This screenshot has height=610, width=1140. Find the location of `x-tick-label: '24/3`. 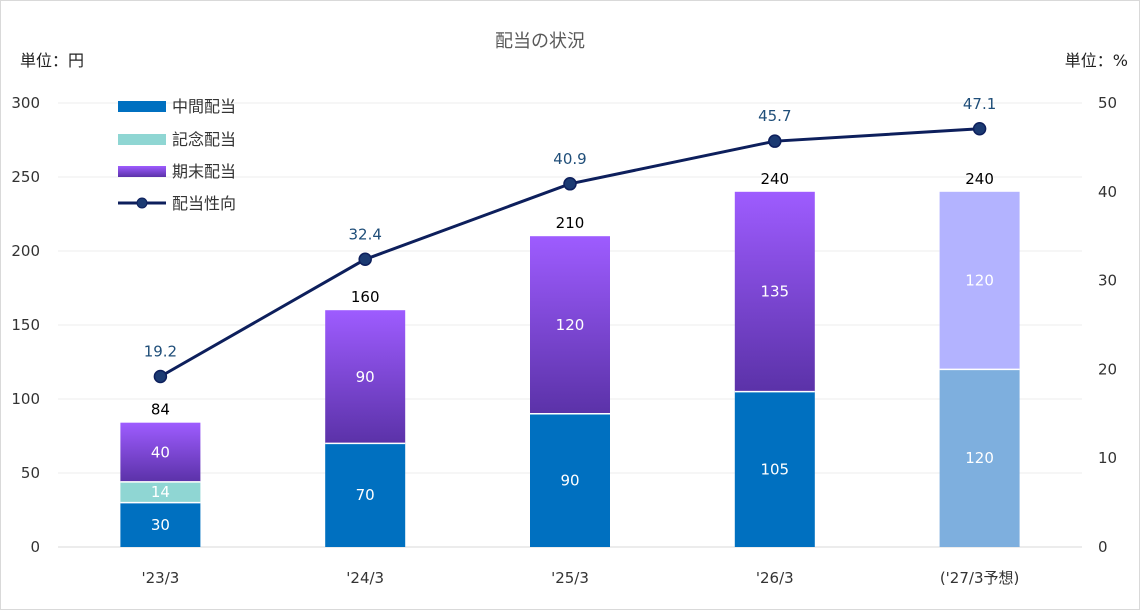

x-tick-label: '24/3 is located at coordinates (365, 578).